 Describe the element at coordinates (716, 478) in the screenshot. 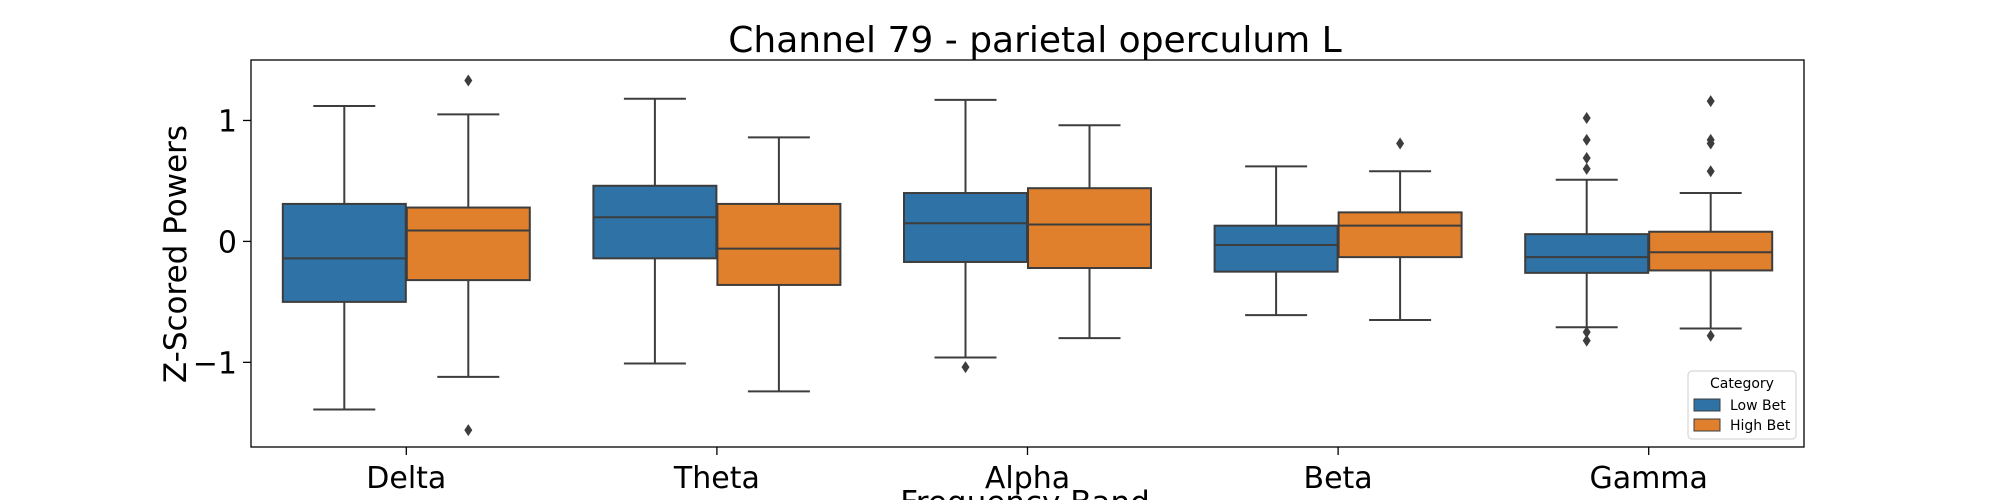

I see `x-tick-label-theta: Theta` at that location.